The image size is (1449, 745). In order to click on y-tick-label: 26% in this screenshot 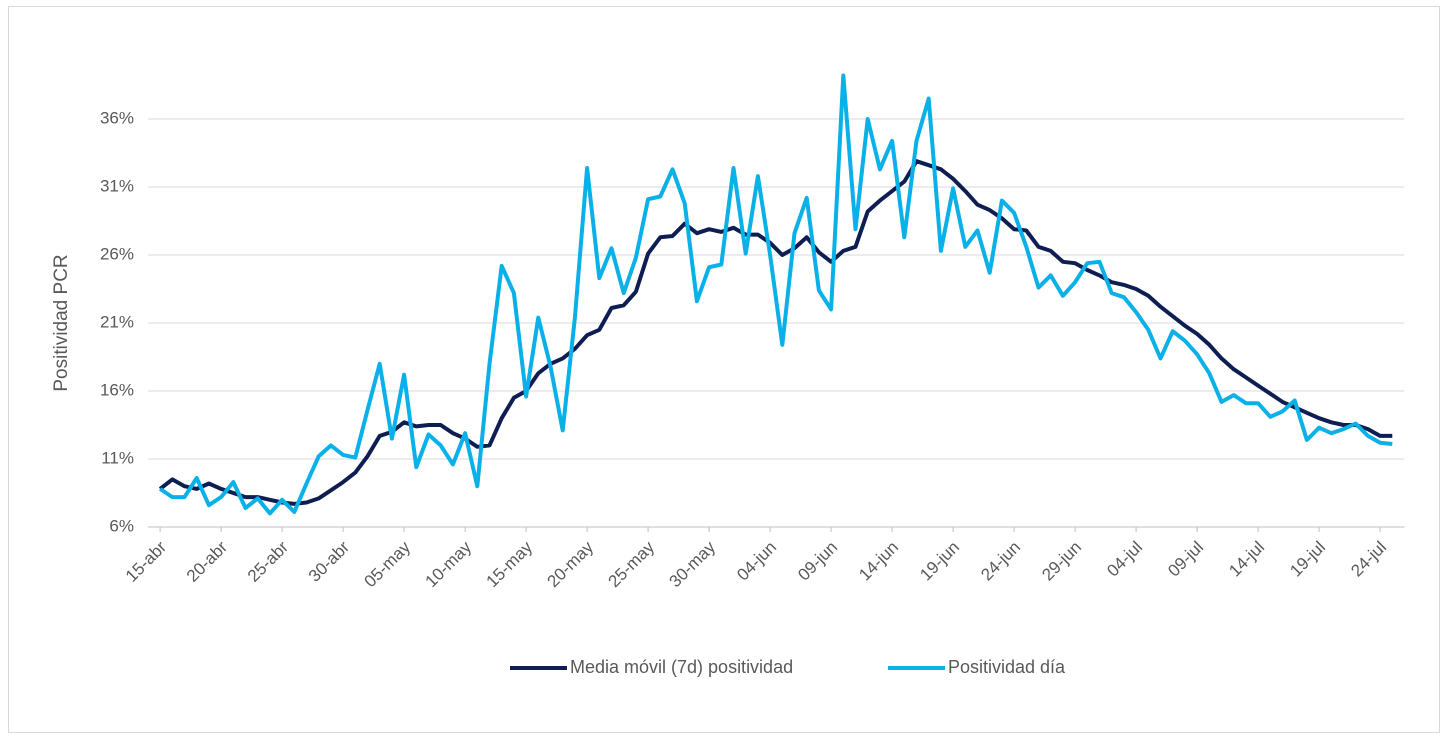, I will do `click(117, 253)`.